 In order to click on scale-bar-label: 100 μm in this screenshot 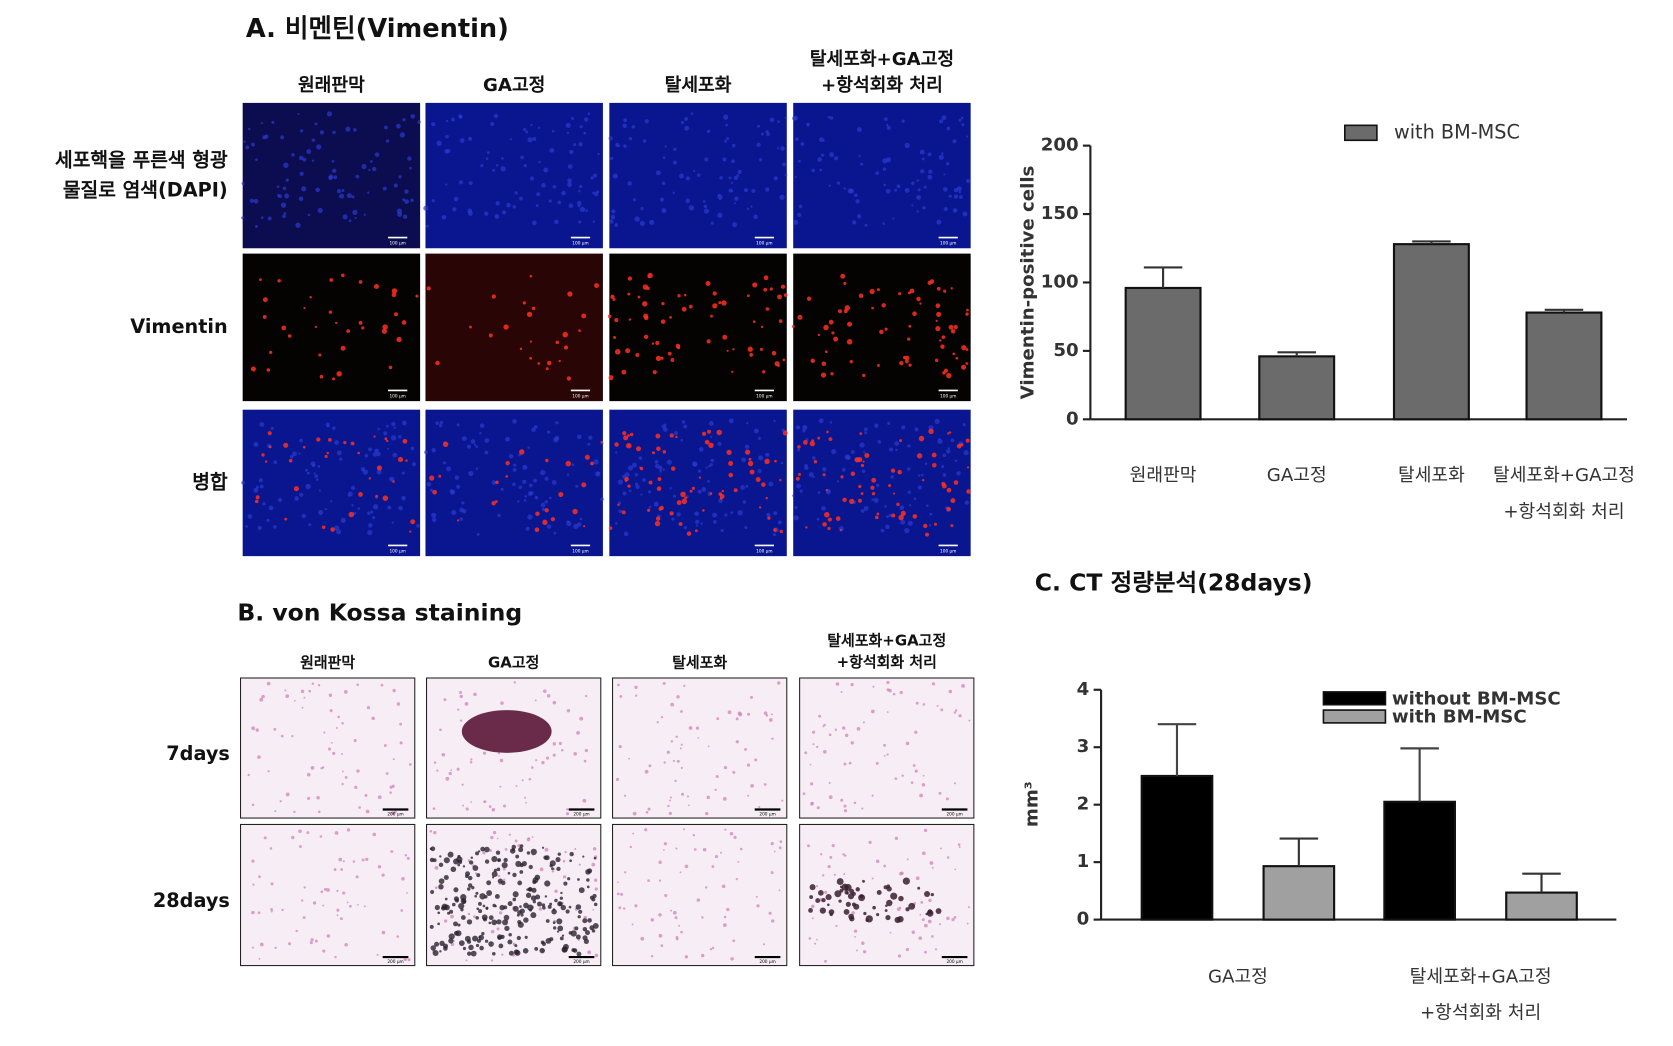, I will do `click(764, 396)`.